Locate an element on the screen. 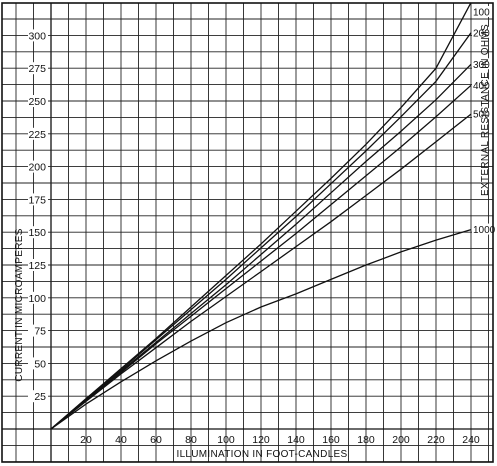 Image resolution: width=497 pixels, height=466 pixels. x-axis-title: ILLUMINATION IN FOOT-CANDLES is located at coordinates (261, 454).